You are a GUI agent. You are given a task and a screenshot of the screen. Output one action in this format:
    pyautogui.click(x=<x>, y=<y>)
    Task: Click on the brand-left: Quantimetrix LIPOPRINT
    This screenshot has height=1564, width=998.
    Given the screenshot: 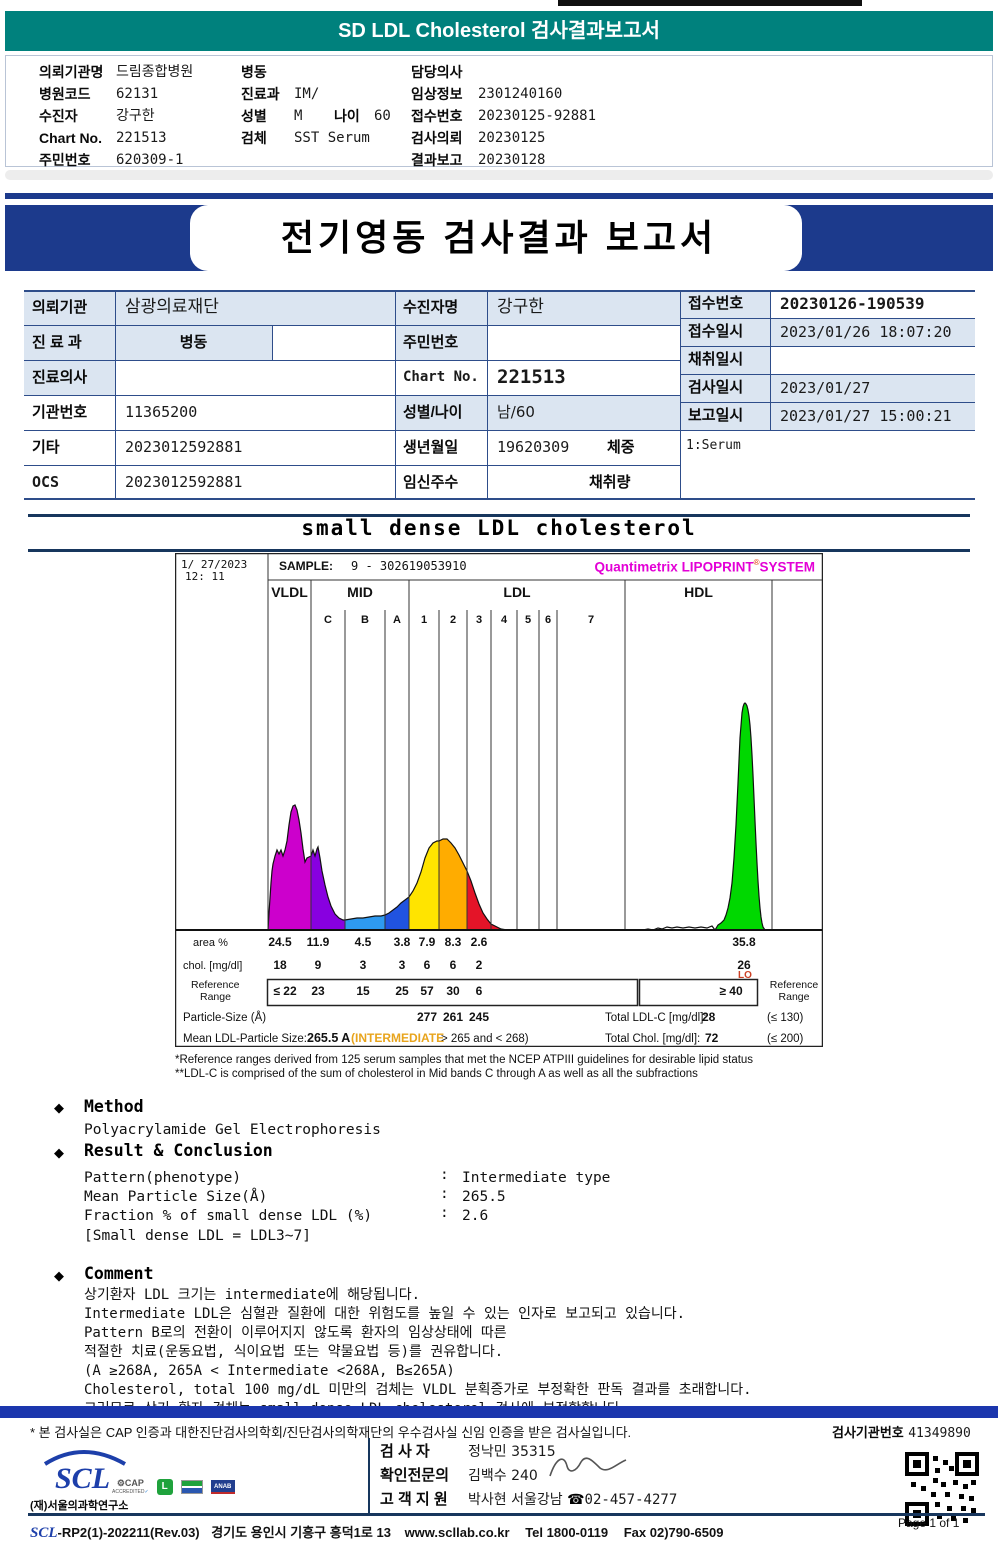 What is the action you would take?
    pyautogui.click(x=674, y=567)
    